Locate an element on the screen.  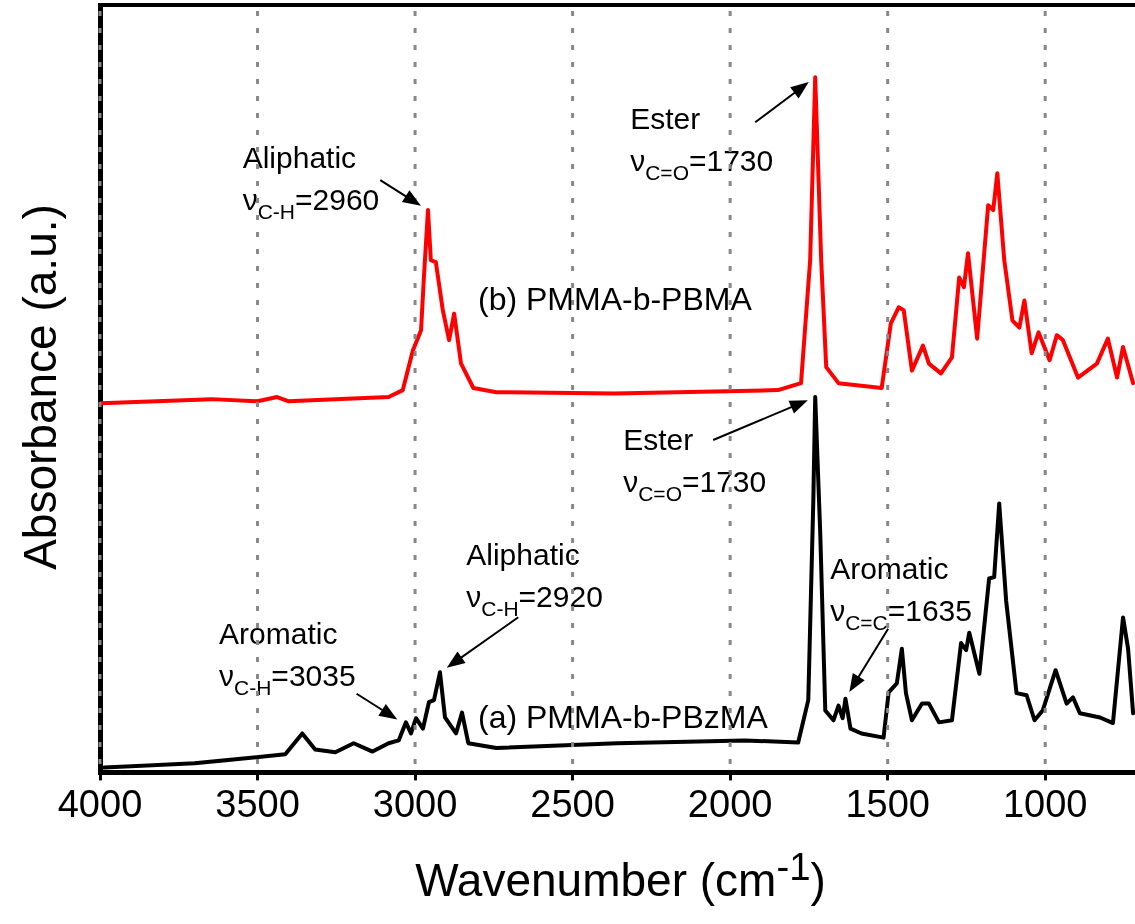
x-tick-label: 4000 is located at coordinates (100, 803).